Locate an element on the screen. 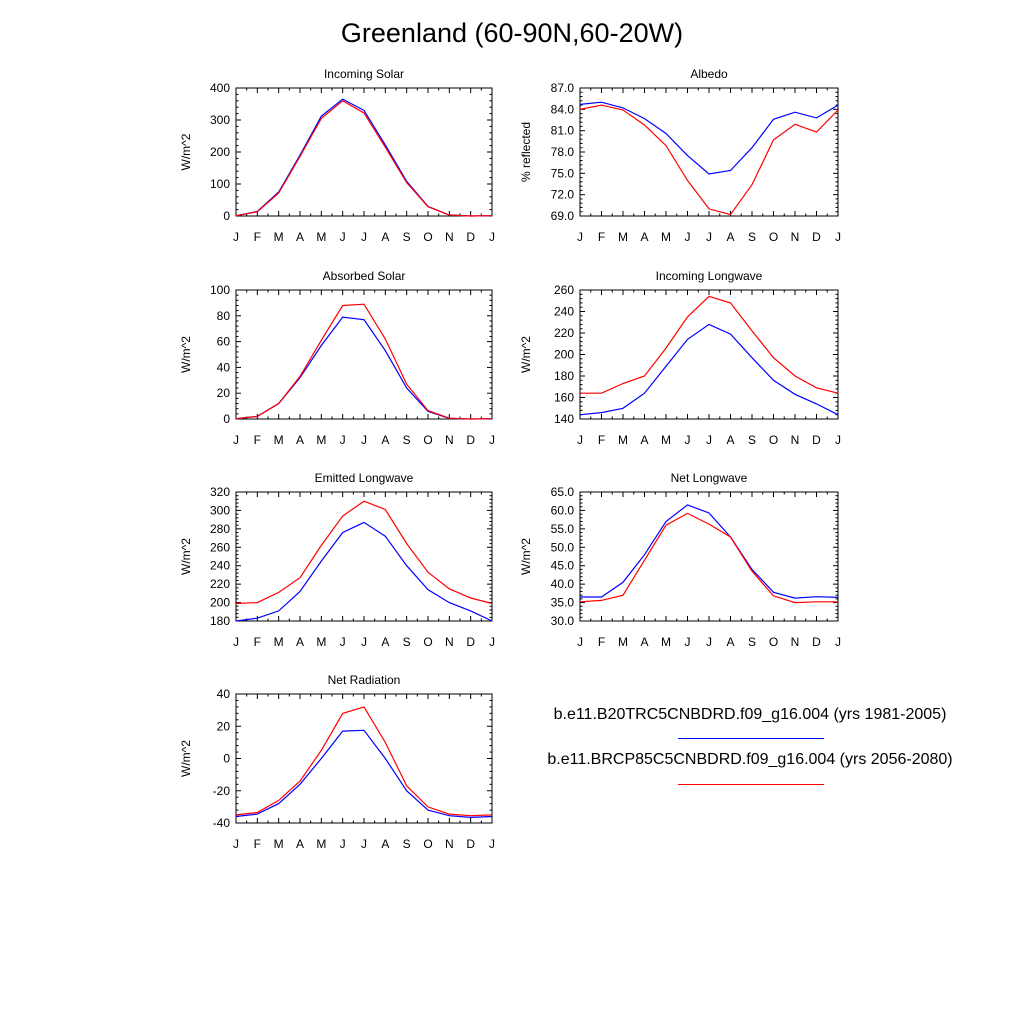 The height and width of the screenshot is (1024, 1024). y-tick-label: 320 is located at coordinates (220, 492).